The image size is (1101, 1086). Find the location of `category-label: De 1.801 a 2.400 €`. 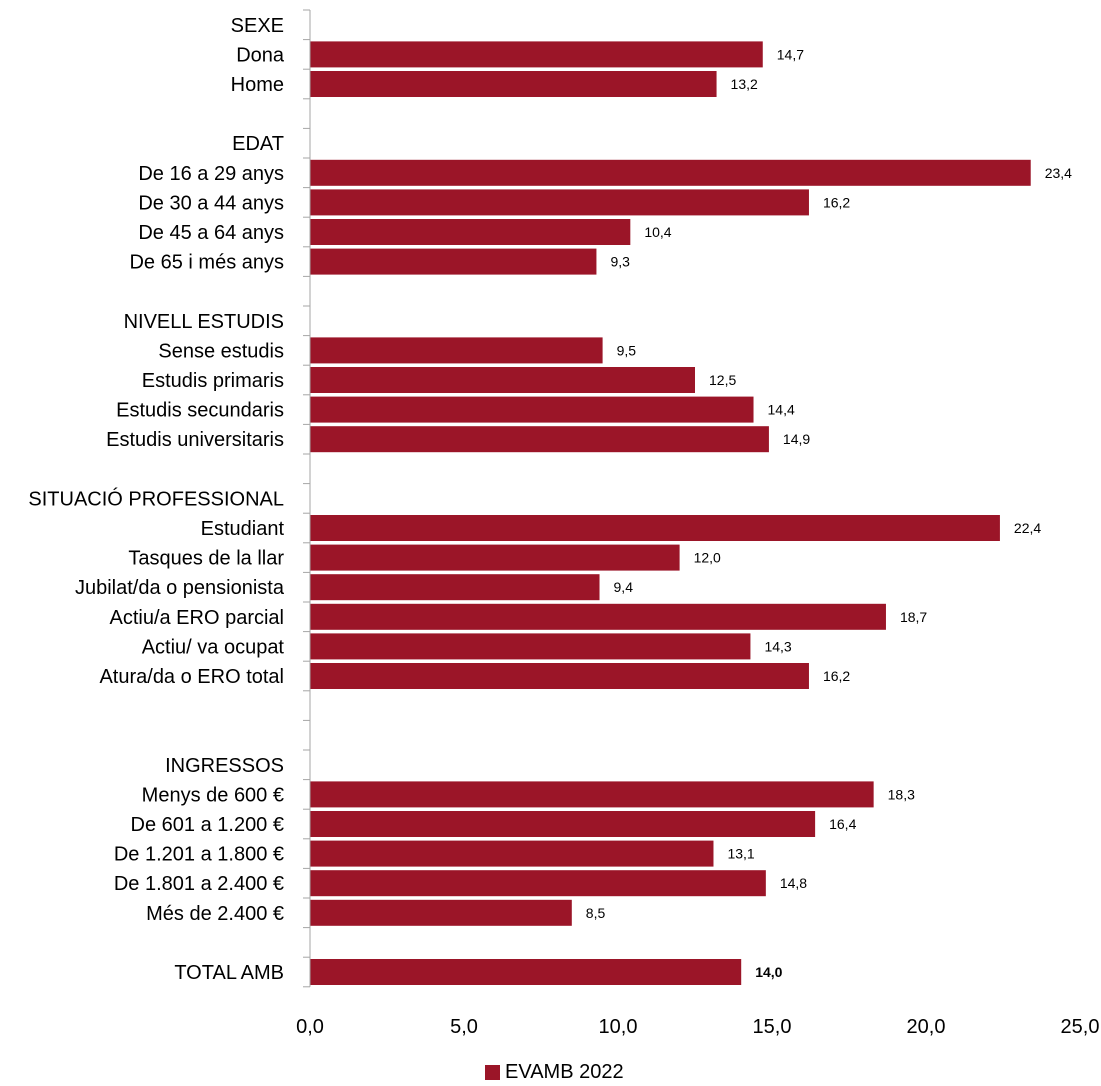

category-label: De 1.801 a 2.400 € is located at coordinates (199, 884).